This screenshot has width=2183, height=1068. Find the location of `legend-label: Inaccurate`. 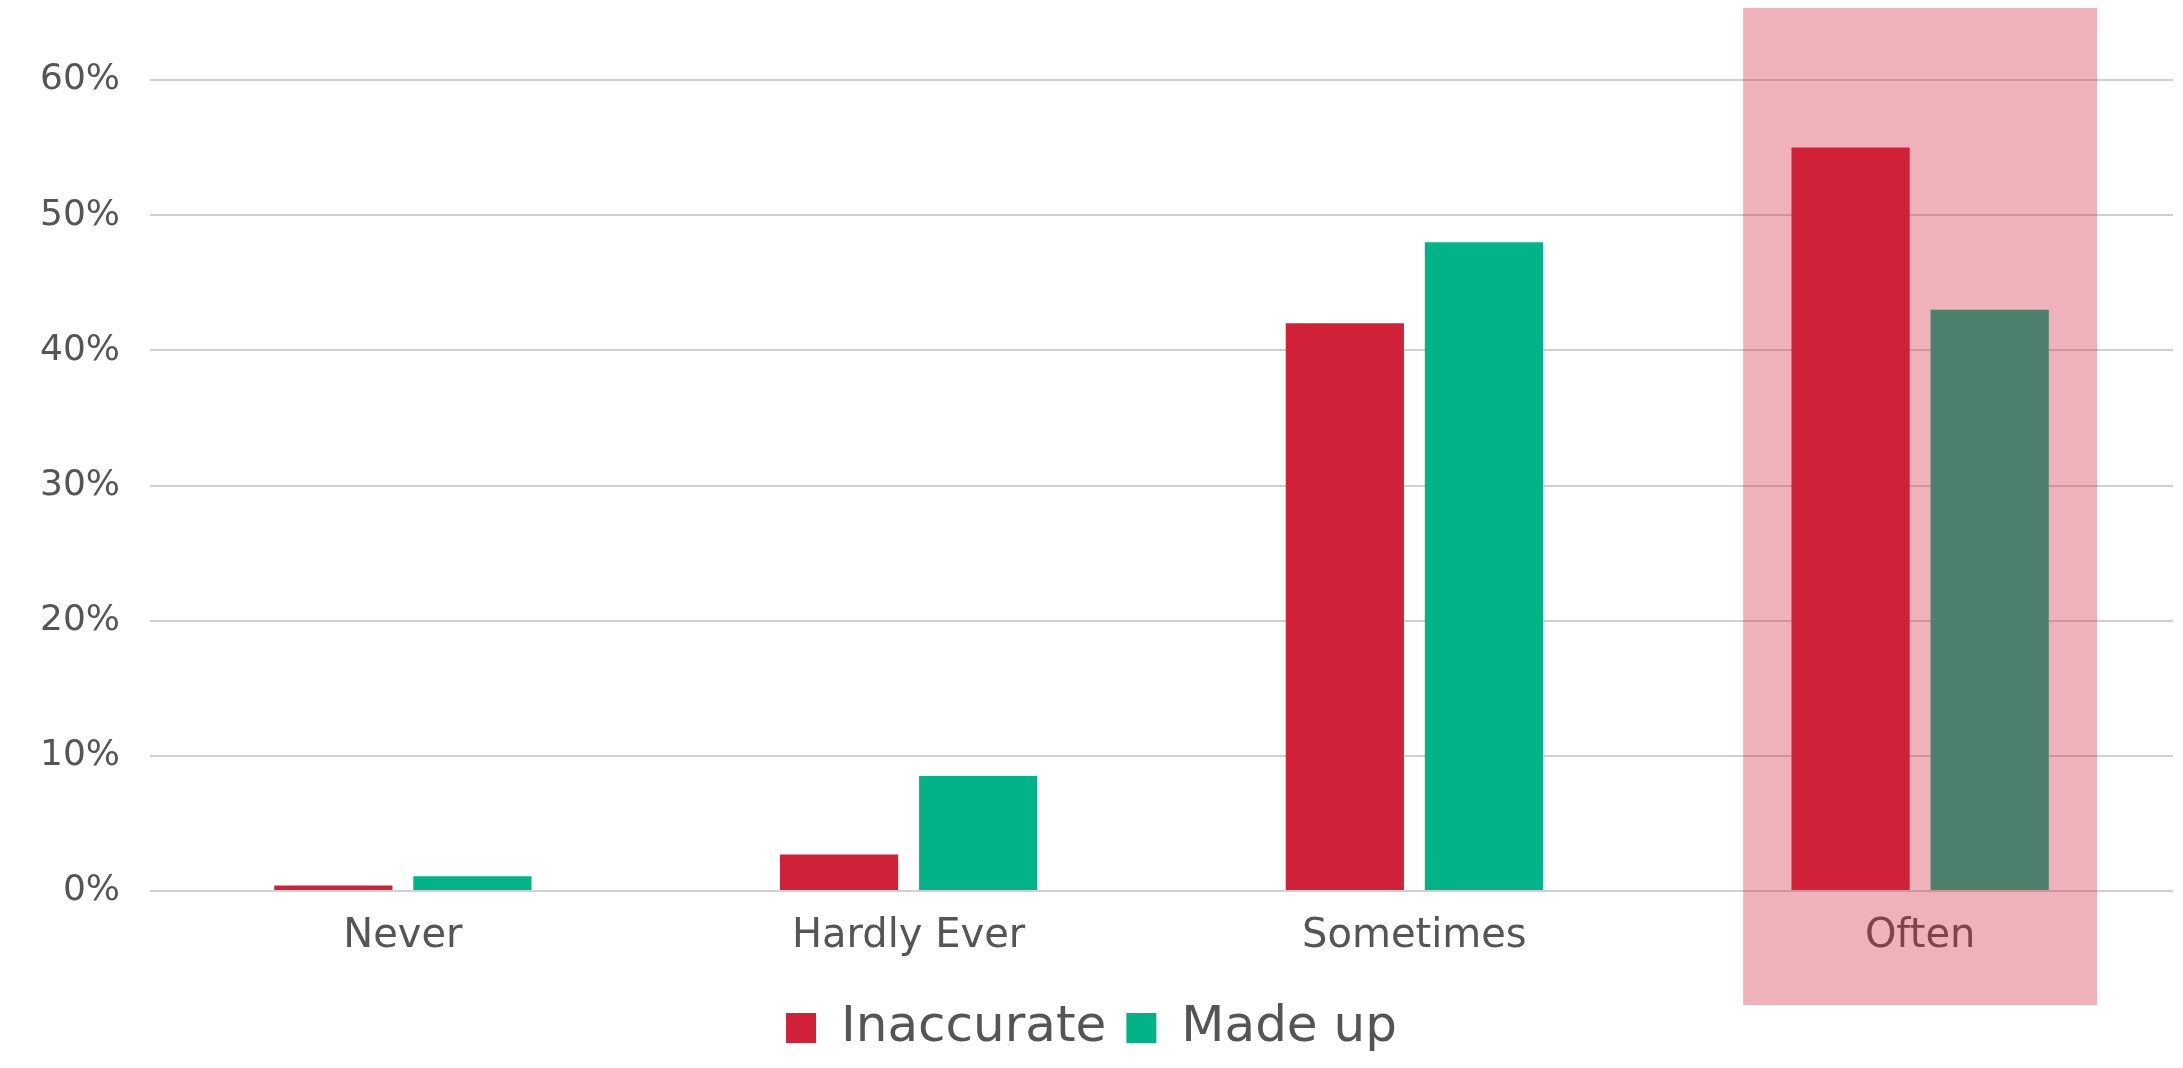

legend-label: Inaccurate is located at coordinates (974, 1023).